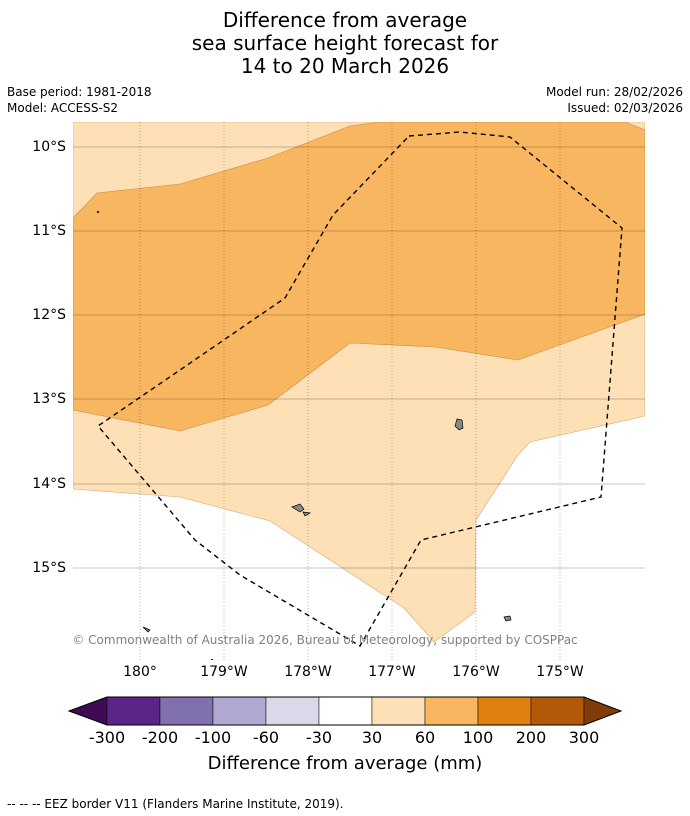 The width and height of the screenshot is (690, 816). What do you see at coordinates (625, 108) in the screenshot?
I see `issued-date: Issued: 02/03/2026` at bounding box center [625, 108].